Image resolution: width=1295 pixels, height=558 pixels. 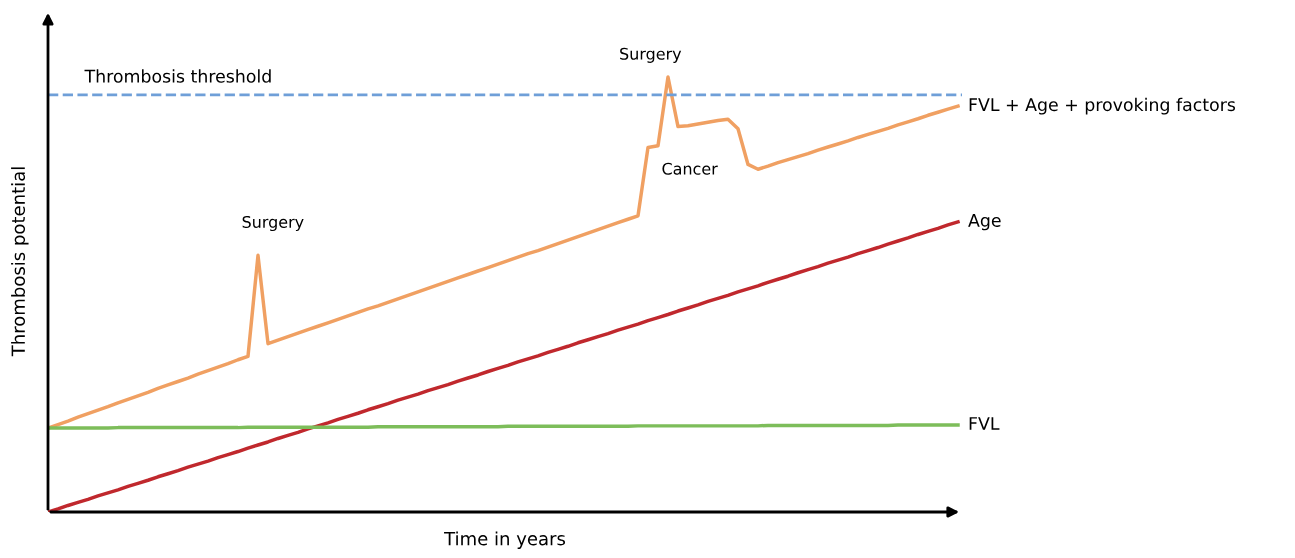 I want to click on annotation: Cancer, so click(x=690, y=168).